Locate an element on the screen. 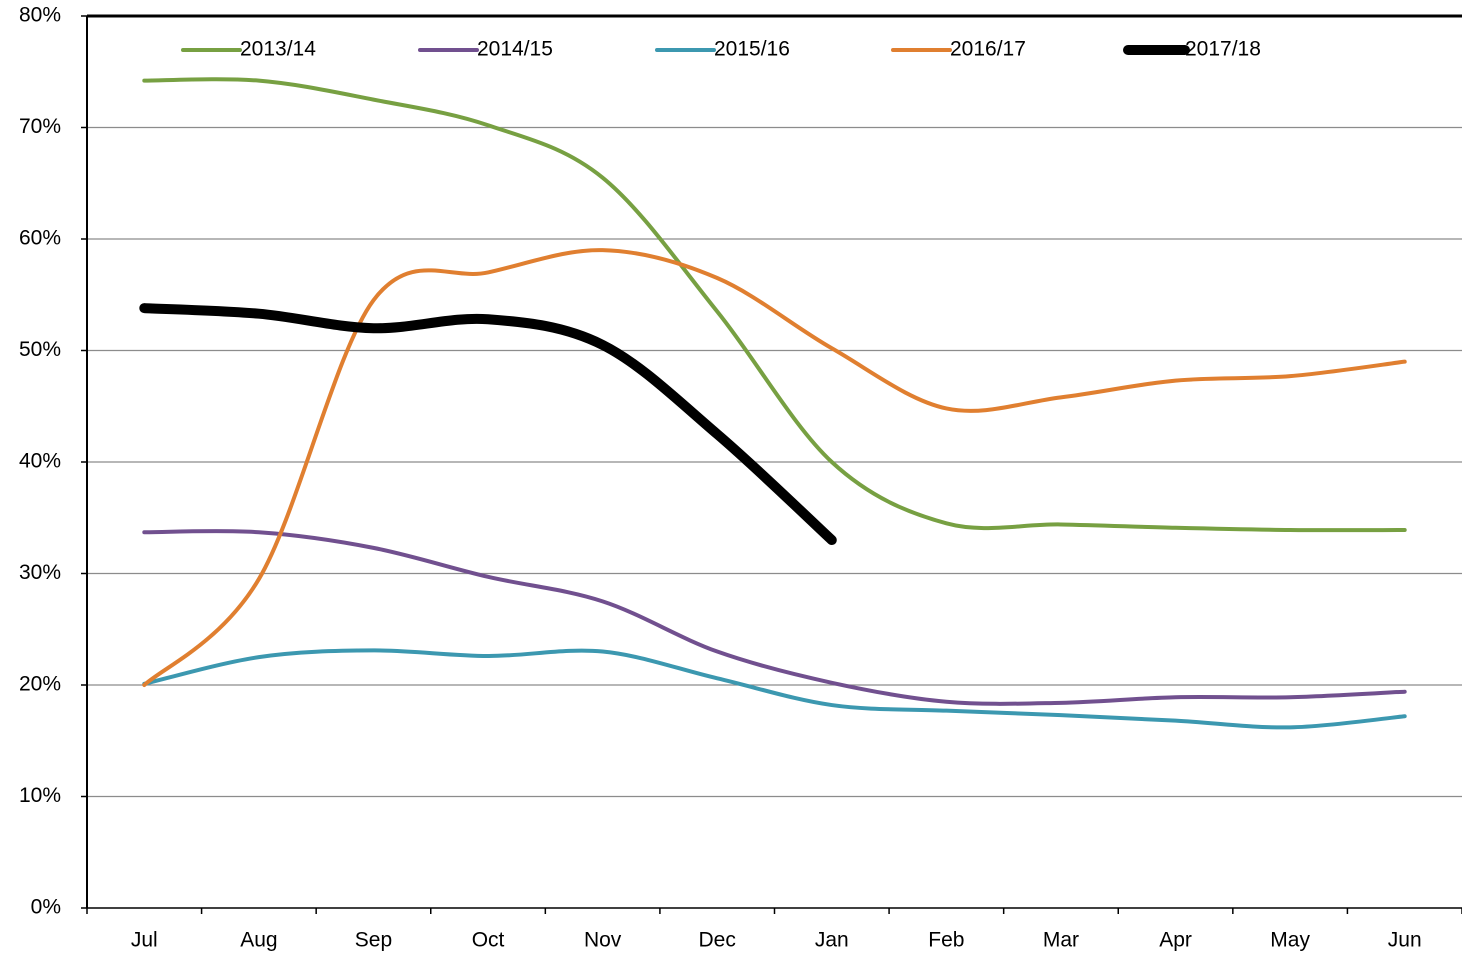  y-tick-label: 10% is located at coordinates (40, 795).